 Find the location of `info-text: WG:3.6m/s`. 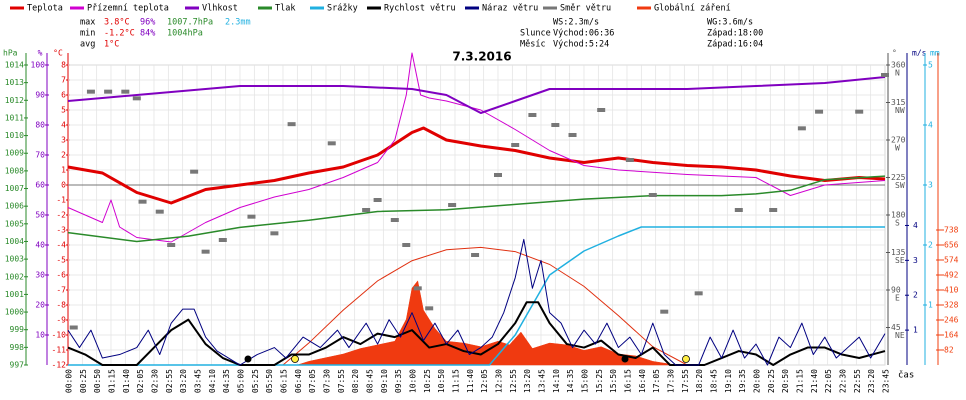

info-text: WG:3.6m/s is located at coordinates (730, 23).